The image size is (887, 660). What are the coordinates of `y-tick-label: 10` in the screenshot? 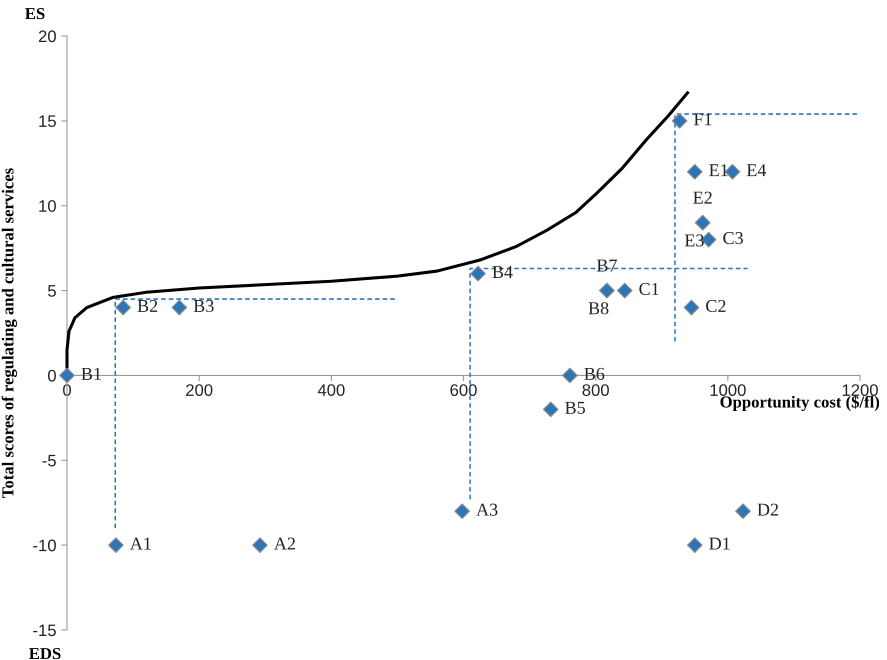 It's located at (47, 206).